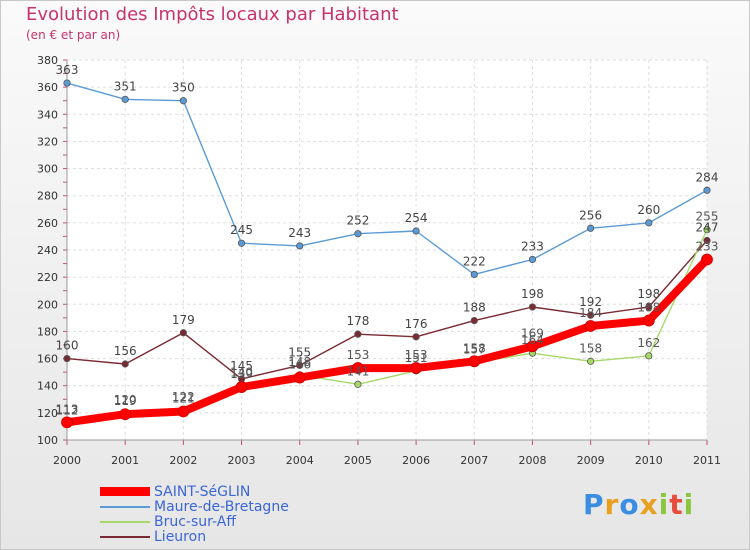  I want to click on data-label: 156, so click(125, 351).